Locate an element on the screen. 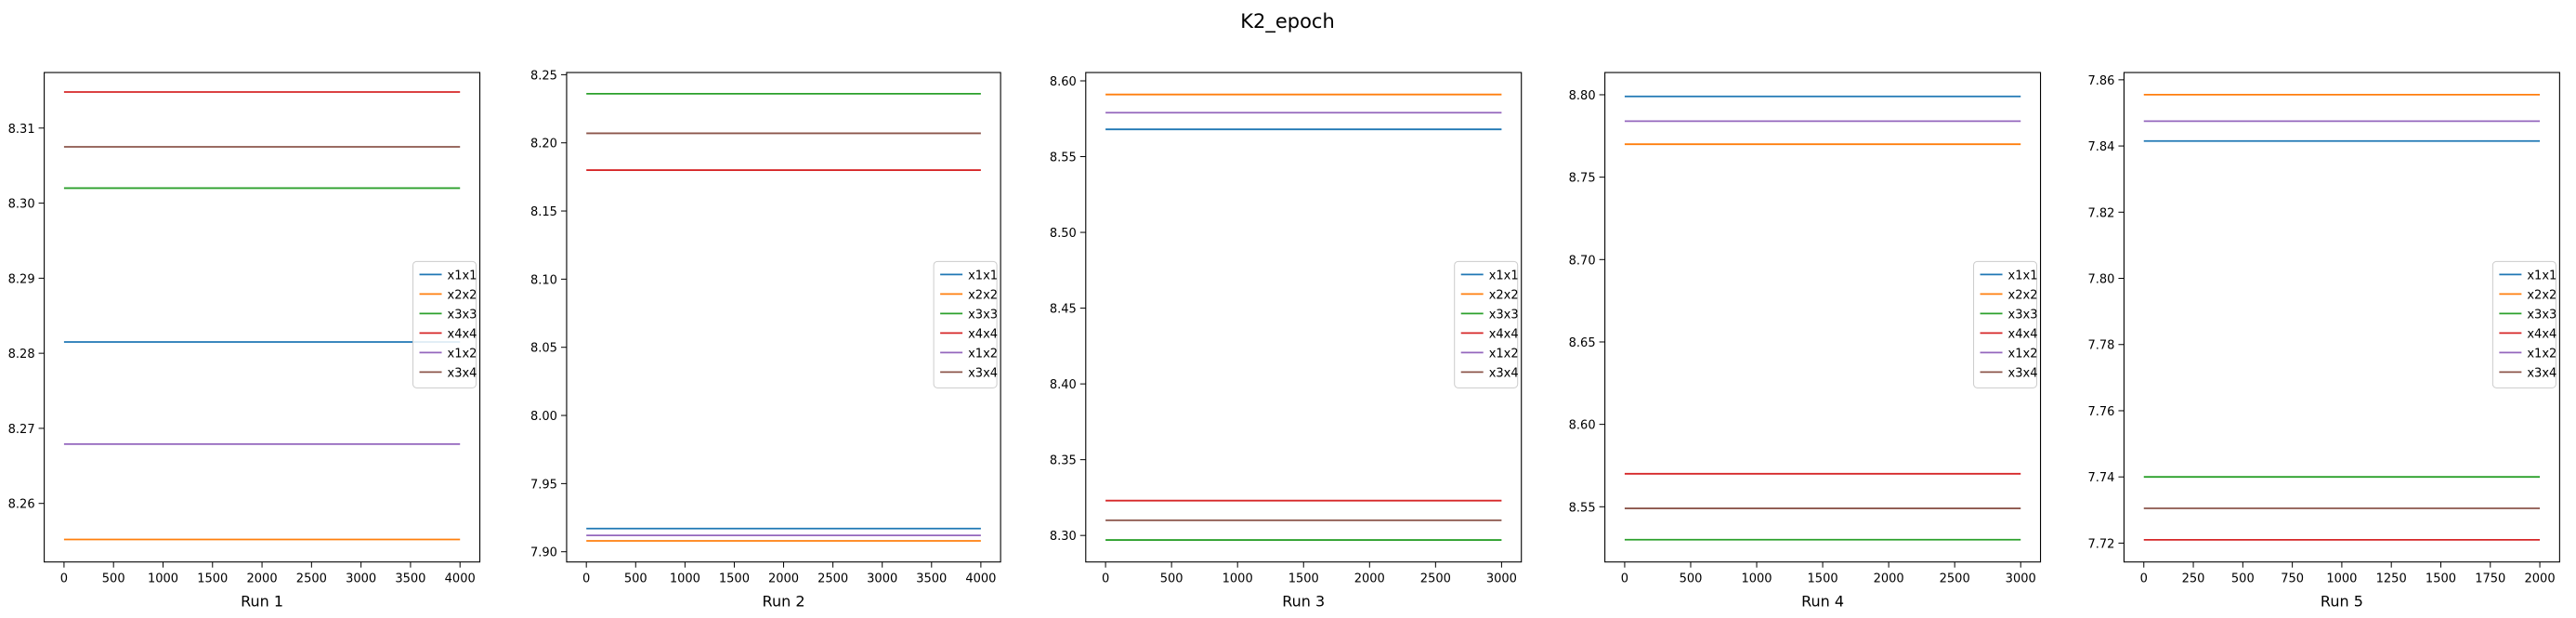 This screenshot has height=618, width=2576. y-tick-label: 7.72 is located at coordinates (2100, 544).